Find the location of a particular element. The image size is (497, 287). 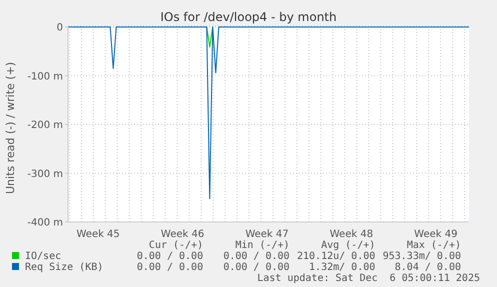

text: 953.33m/ 0.00 is located at coordinates (421, 256).